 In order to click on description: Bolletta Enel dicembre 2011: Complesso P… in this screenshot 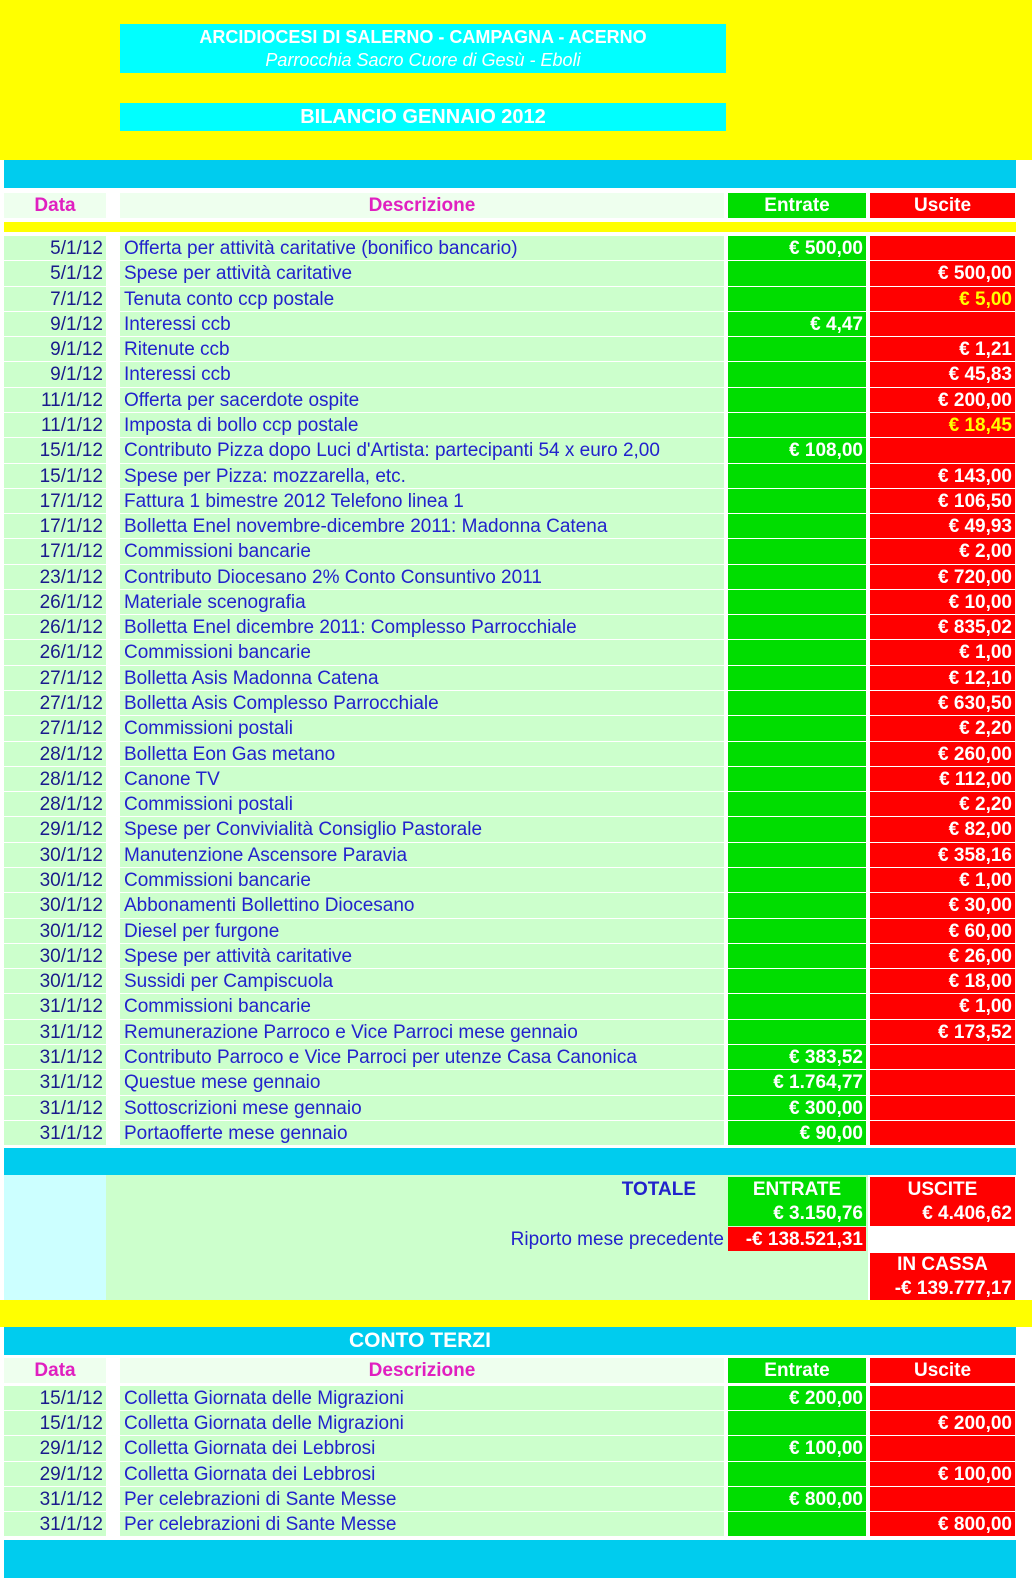, I will do `click(422, 627)`.